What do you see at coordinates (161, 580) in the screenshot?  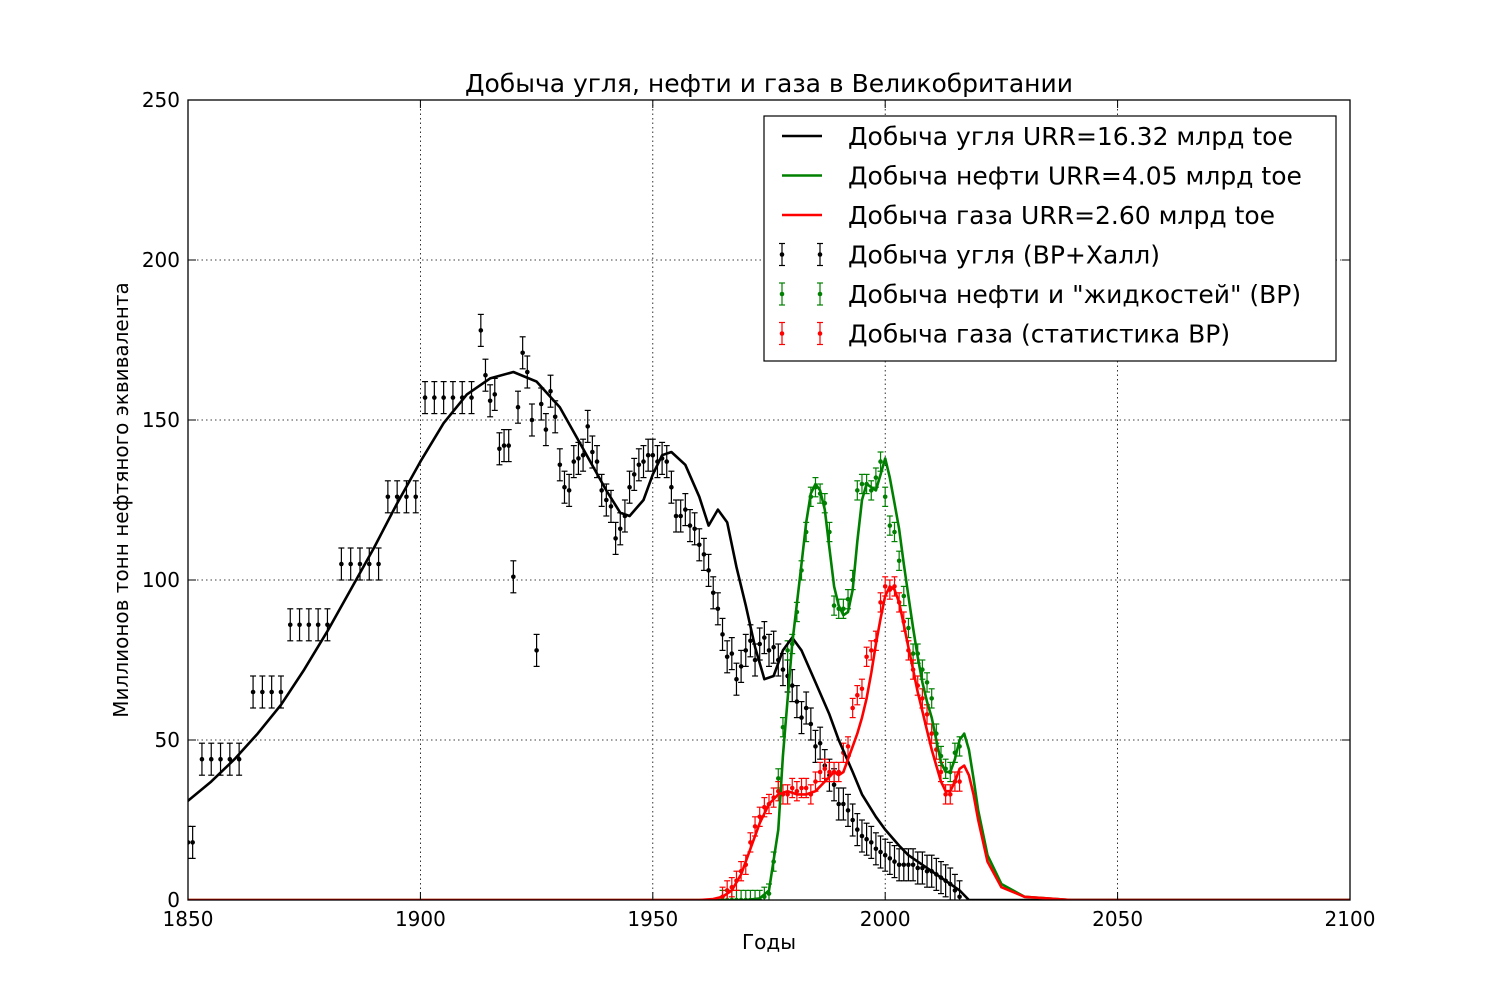 I see `y-tick-label: 100` at bounding box center [161, 580].